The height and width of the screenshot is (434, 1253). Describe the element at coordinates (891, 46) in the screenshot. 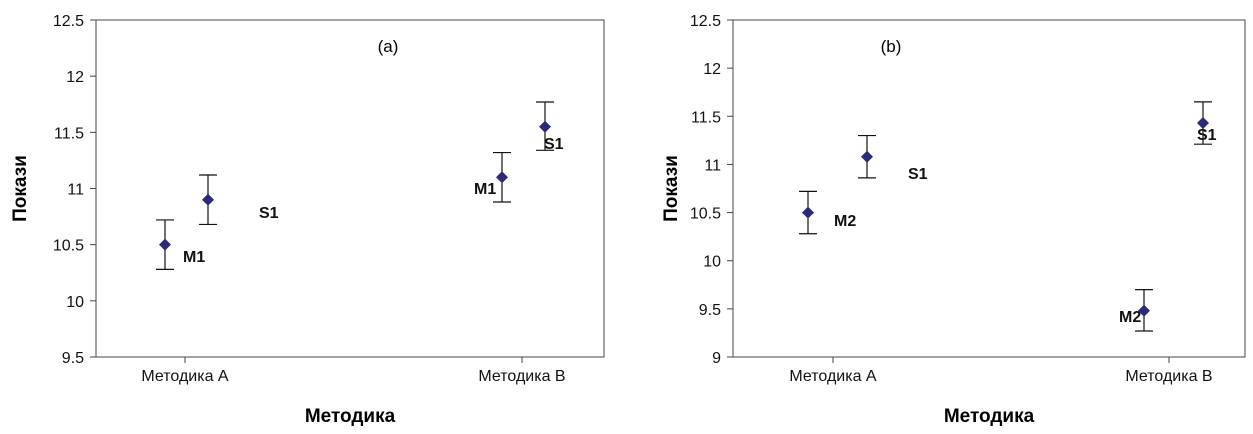

I see `panel-label: (b)` at that location.